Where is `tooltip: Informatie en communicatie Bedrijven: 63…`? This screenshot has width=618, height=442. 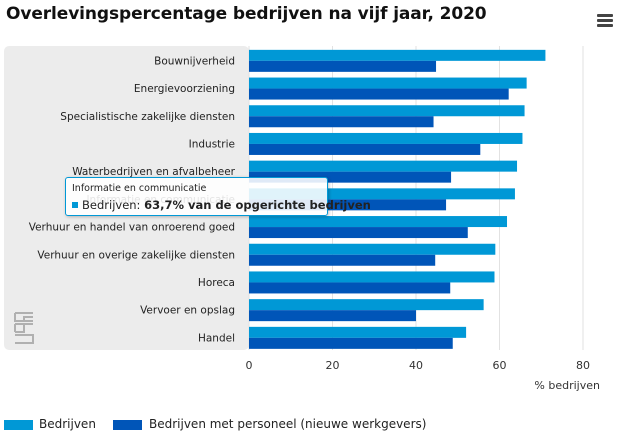 tooltip: Informatie en communicatie Bedrijven: 63… is located at coordinates (218, 196).